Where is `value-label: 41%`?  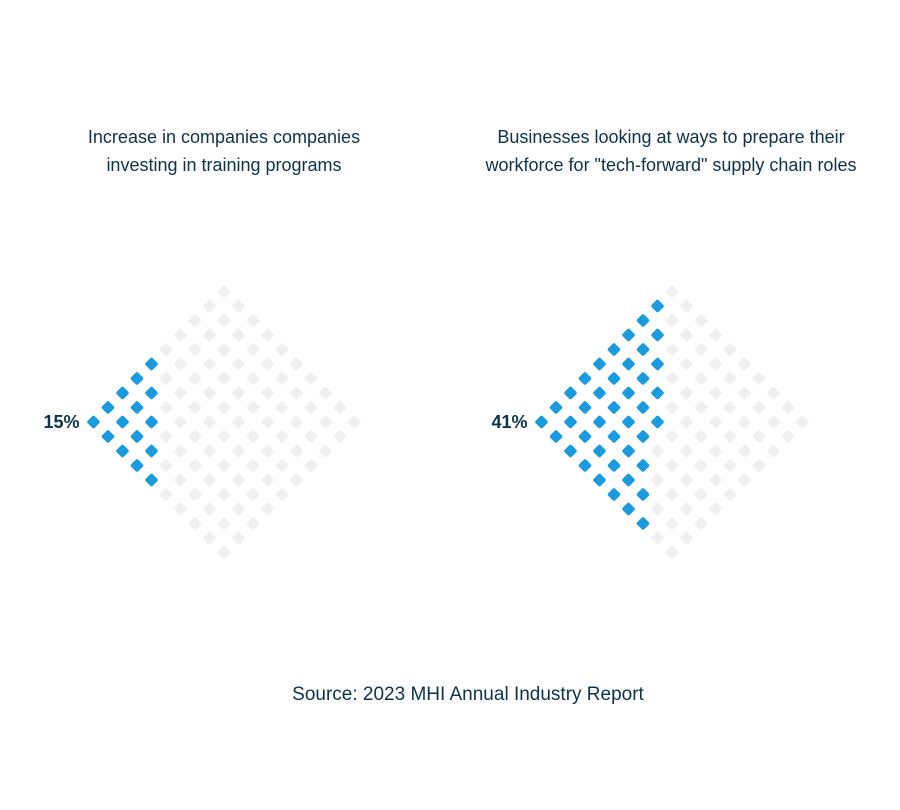 value-label: 41% is located at coordinates (509, 422).